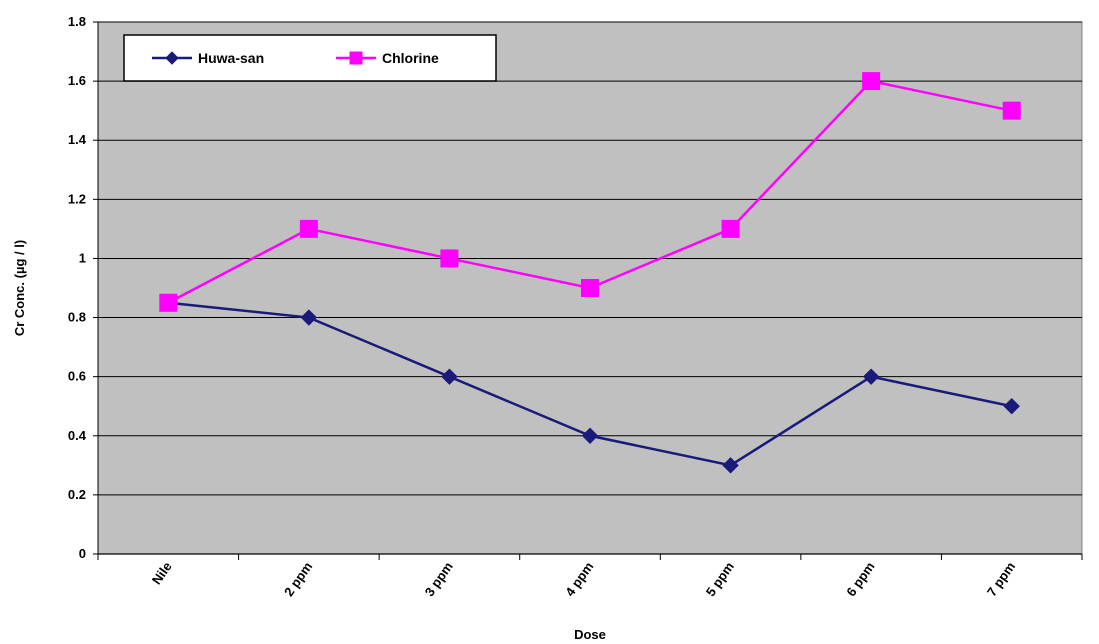  I want to click on y-axis-title: Cr Conc. (µg / l), so click(19, 288).